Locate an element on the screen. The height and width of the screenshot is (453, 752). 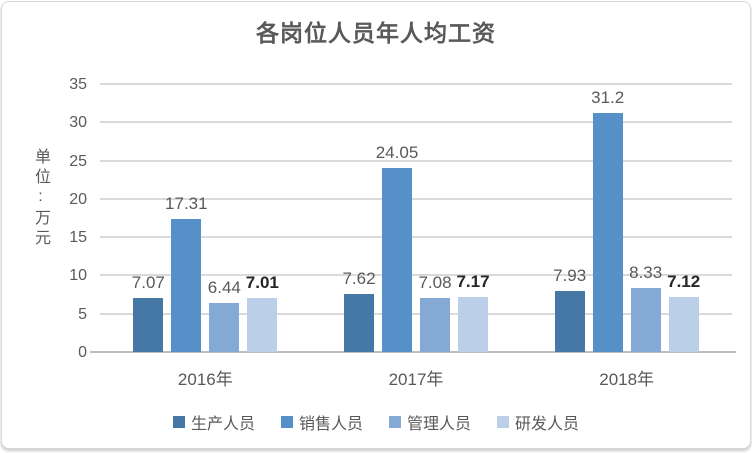
bar-销售人员-2016年 is located at coordinates (186, 285).